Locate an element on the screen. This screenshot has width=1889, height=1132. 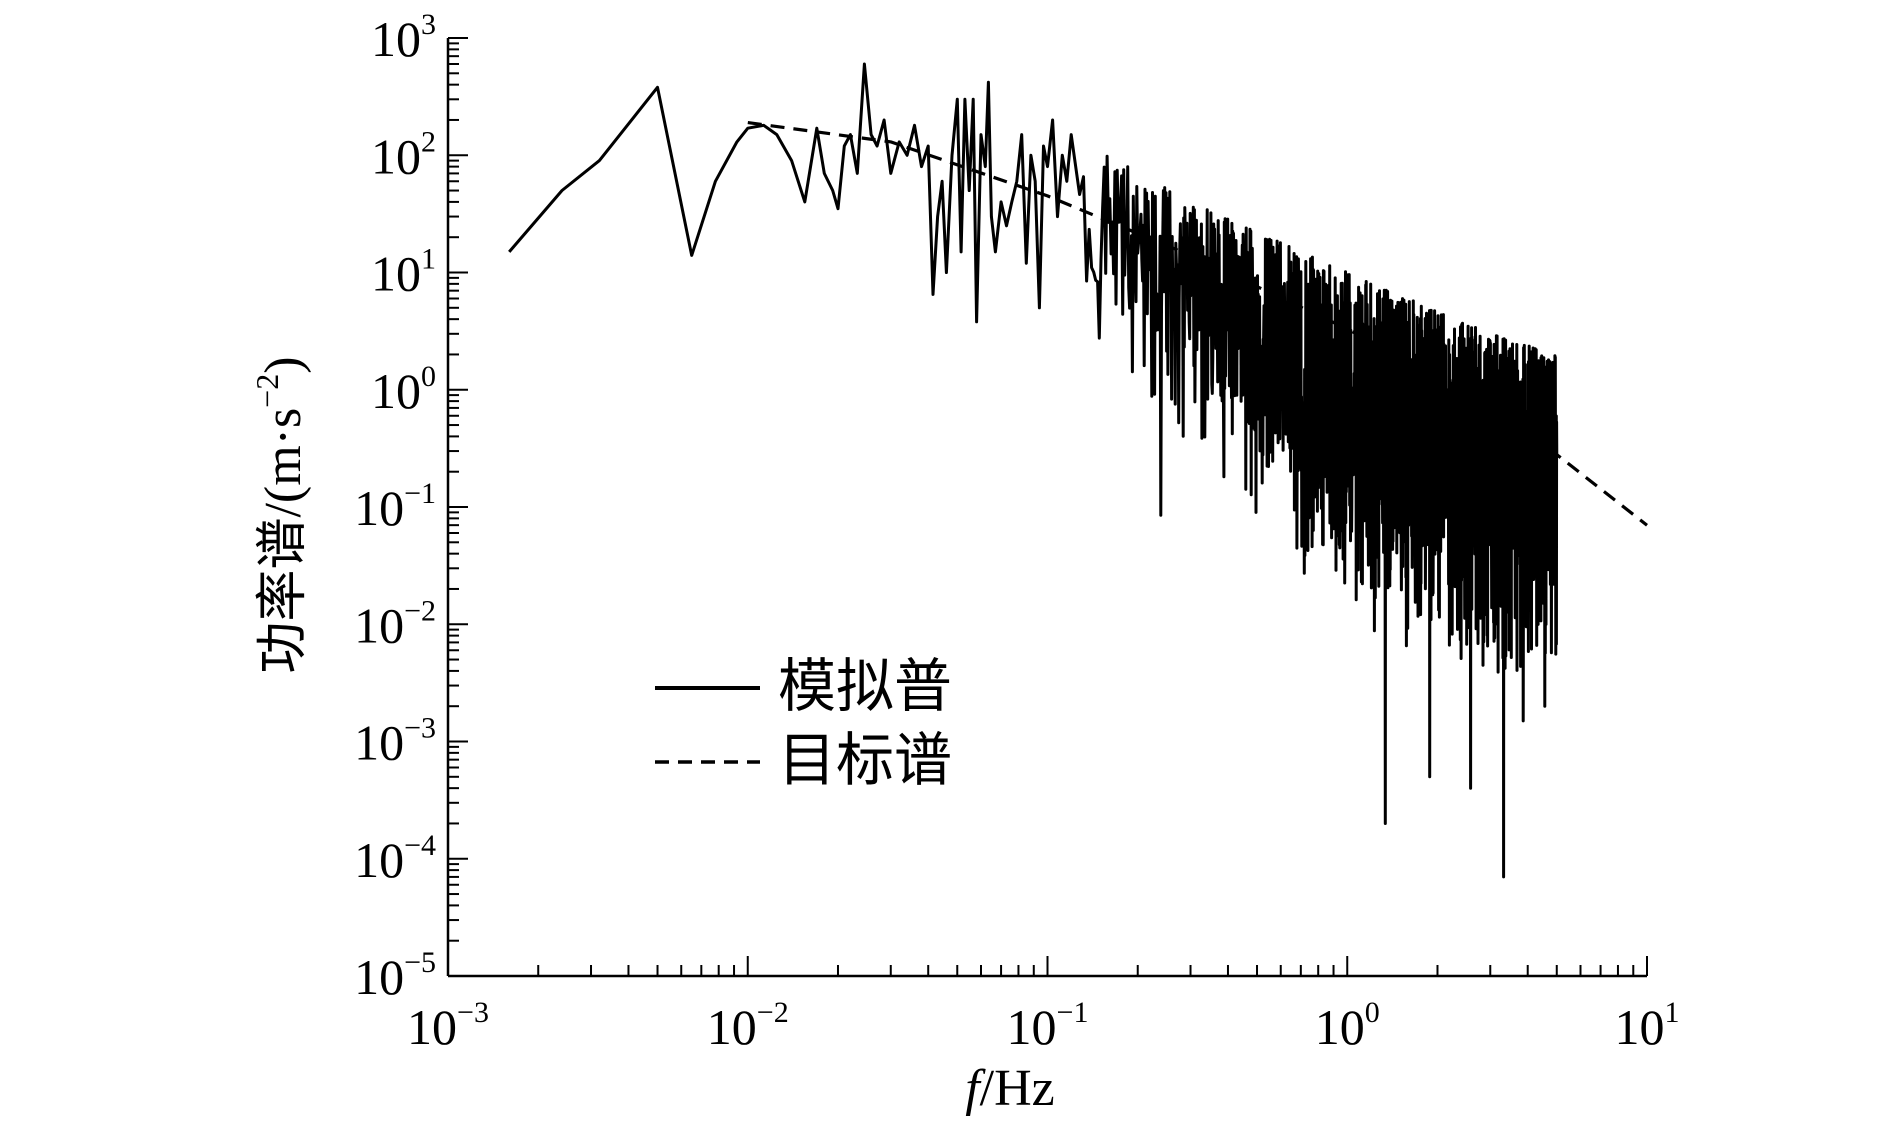
y-tick-label: 10⁻⁴ is located at coordinates (395, 858).